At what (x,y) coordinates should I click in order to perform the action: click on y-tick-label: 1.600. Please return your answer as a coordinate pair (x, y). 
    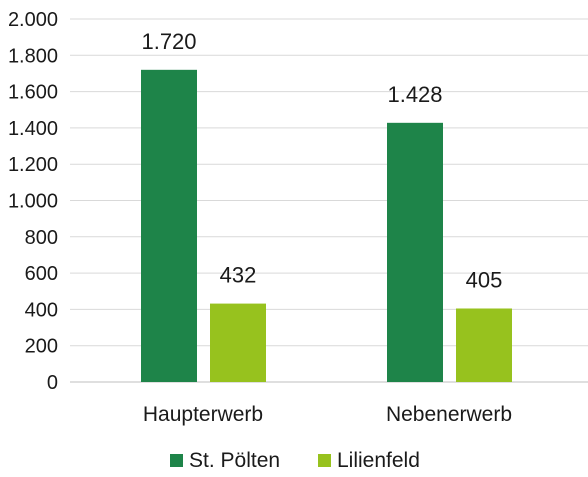
    Looking at the image, I should click on (33, 93).